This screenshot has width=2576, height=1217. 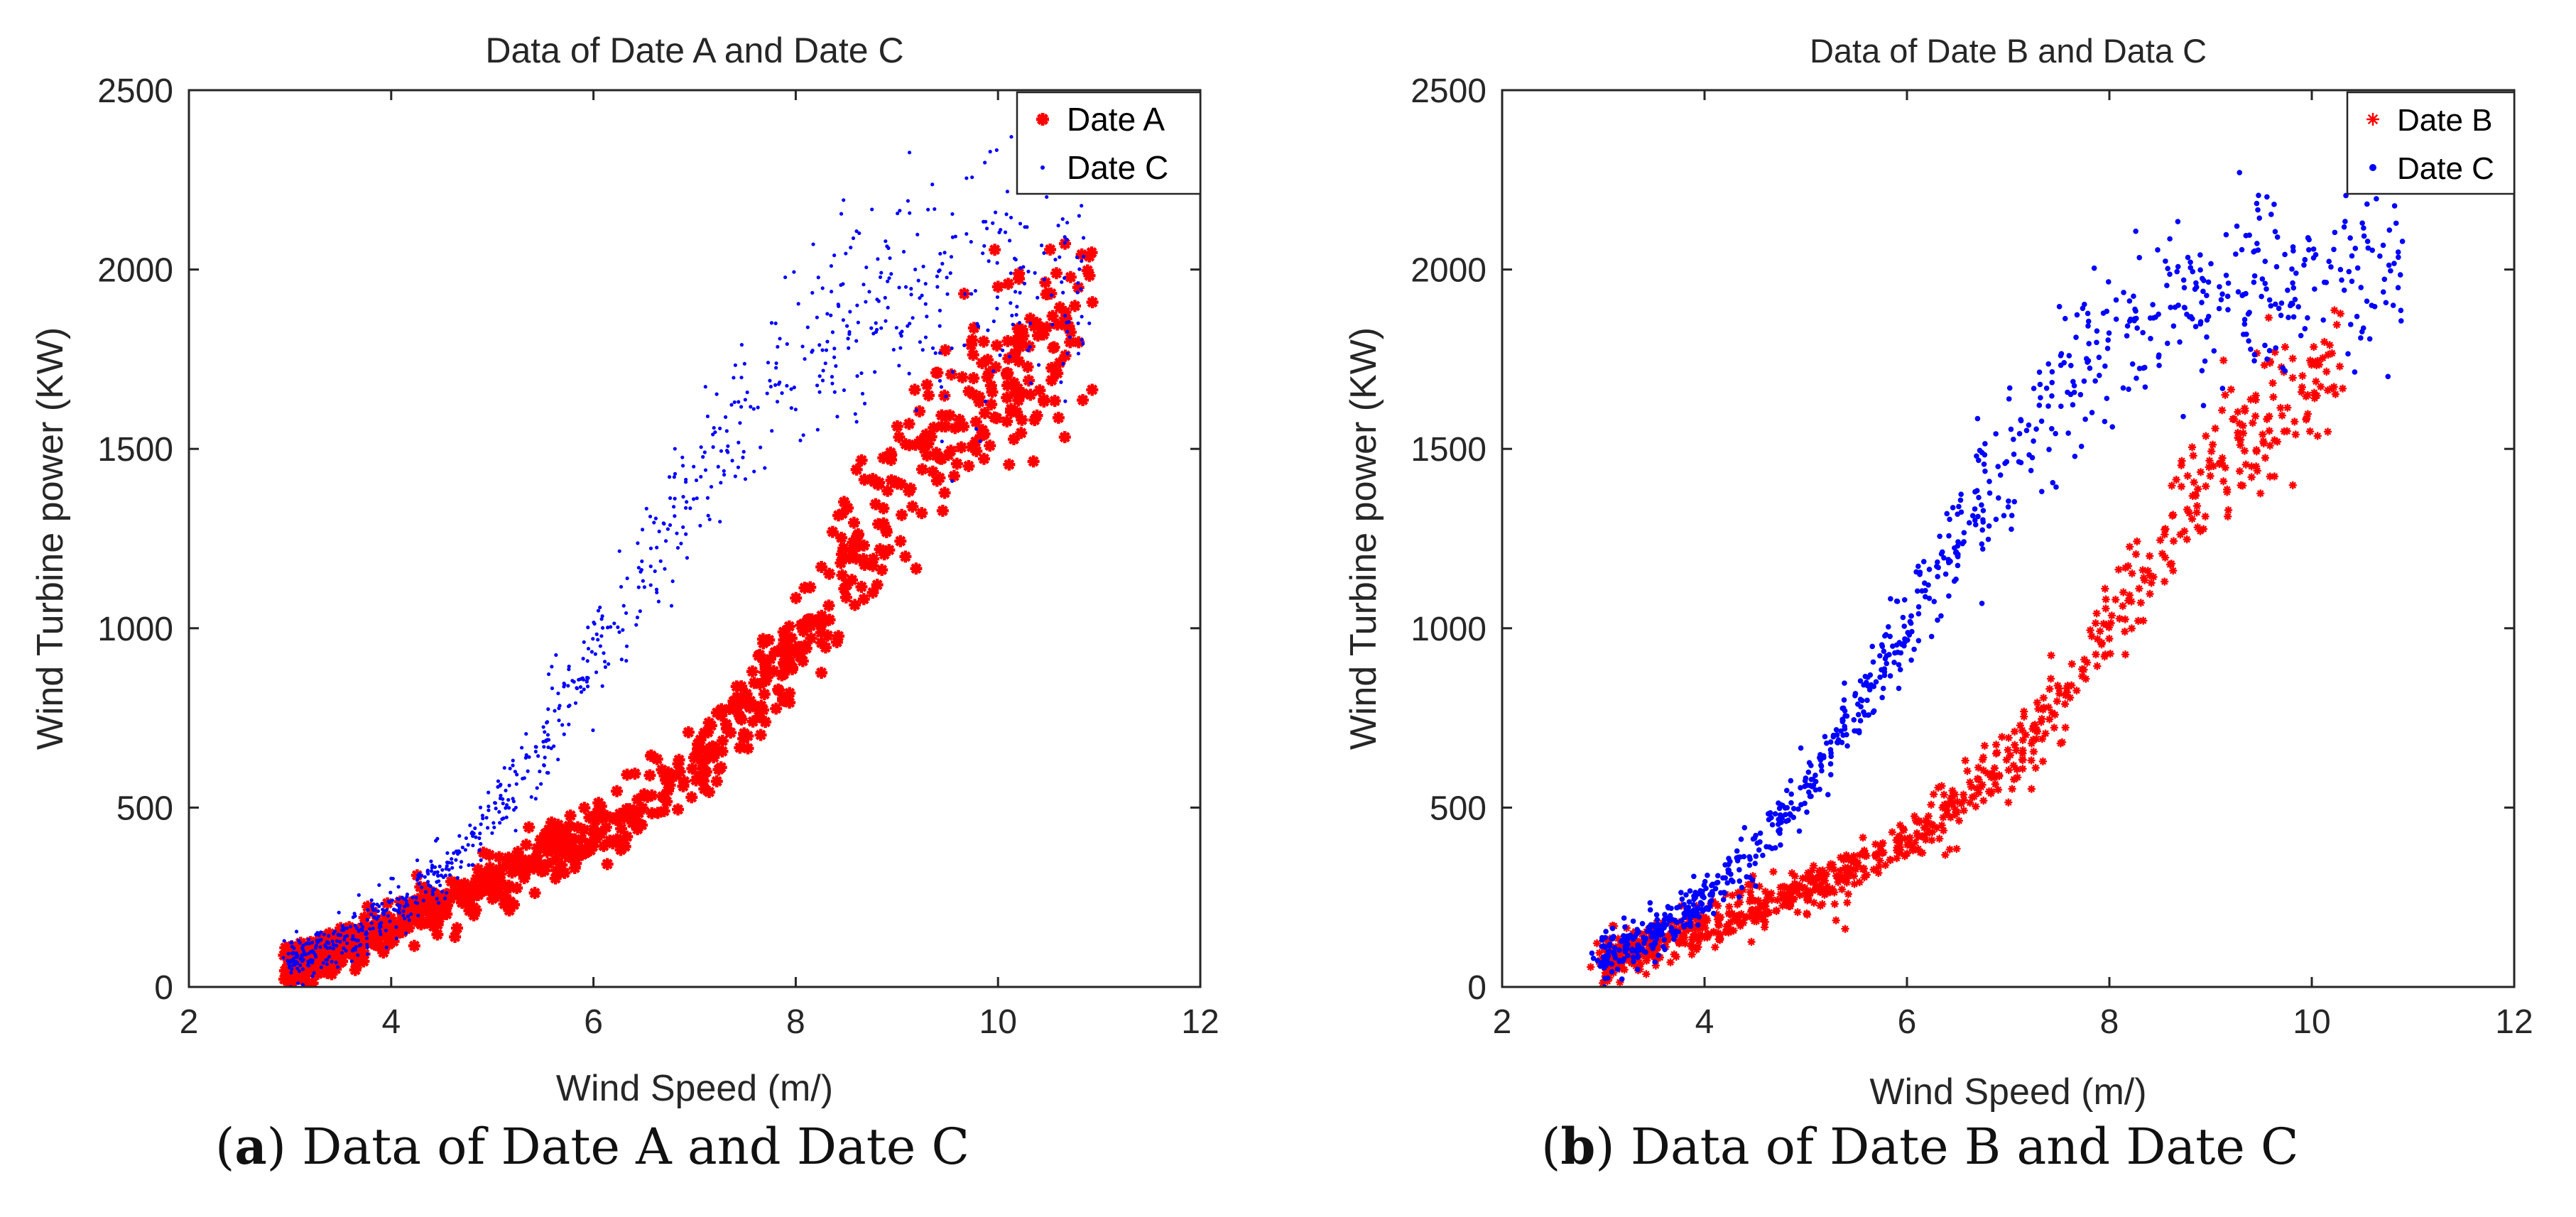 I want to click on chart-title: Data of Date B and Data C, so click(x=2008, y=51).